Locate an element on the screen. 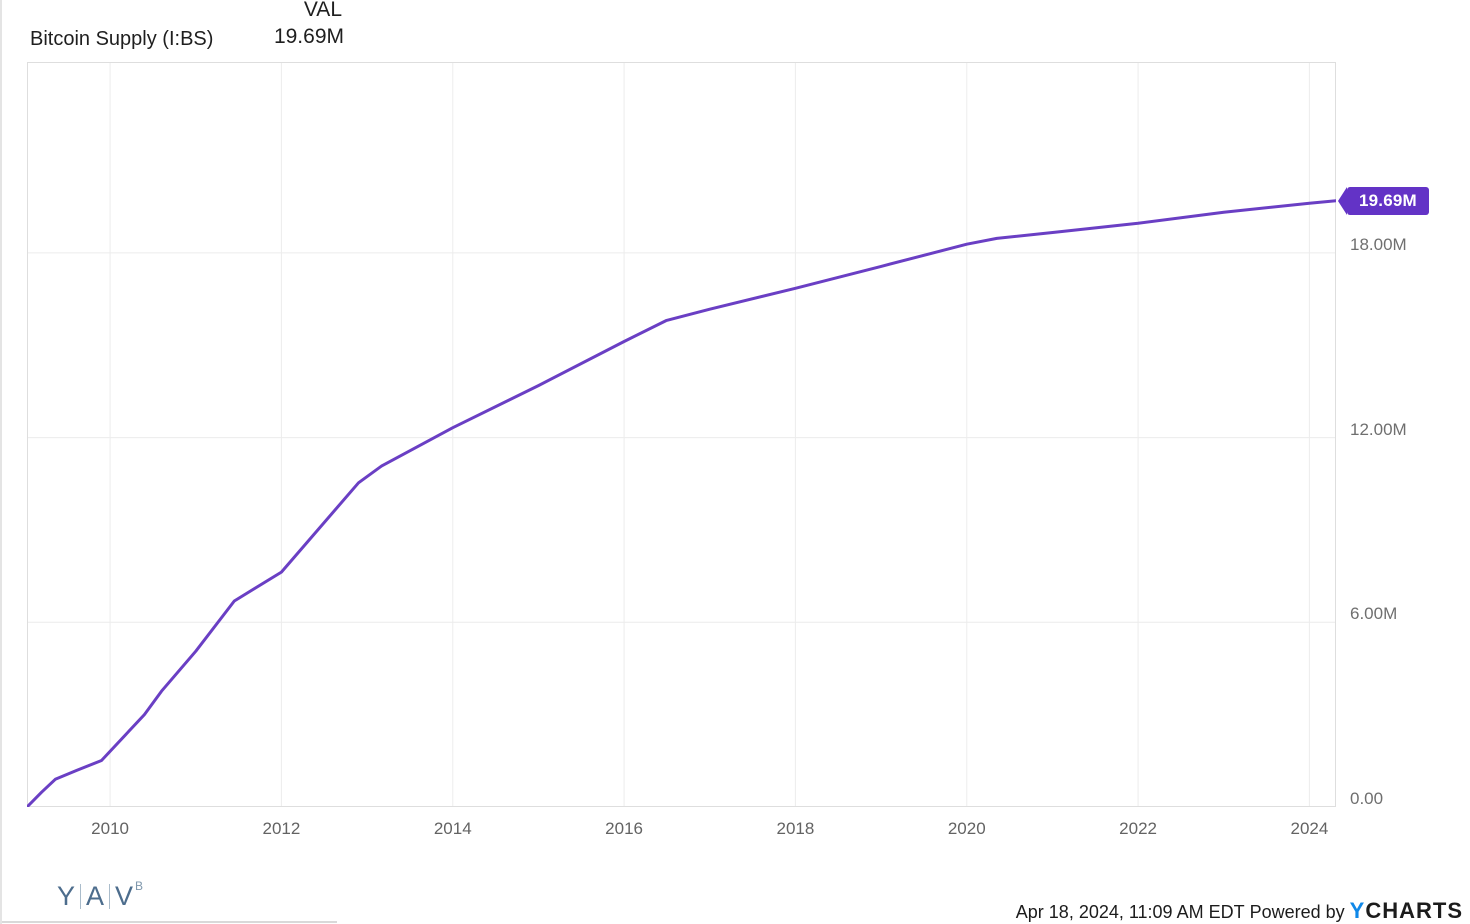  y-axis-label: 0.00 is located at coordinates (1367, 798).